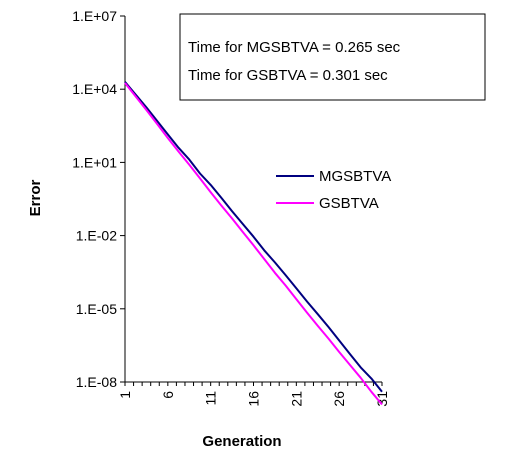  I want to click on x-tick-label: 21, so click(296, 399).